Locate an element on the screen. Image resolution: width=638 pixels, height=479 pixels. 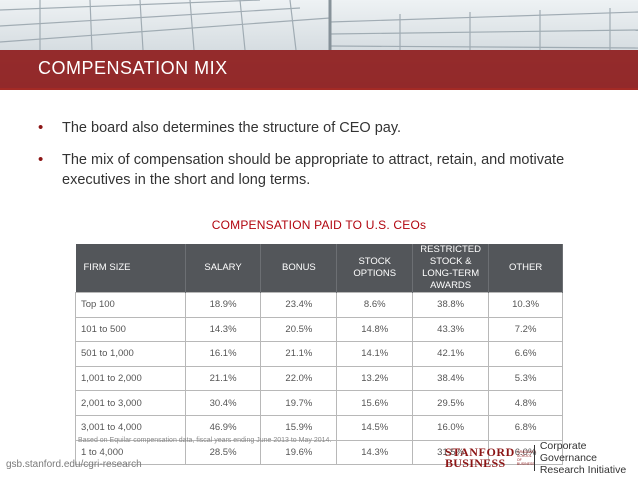
table-cell: 31.5% is located at coordinates (451, 452).